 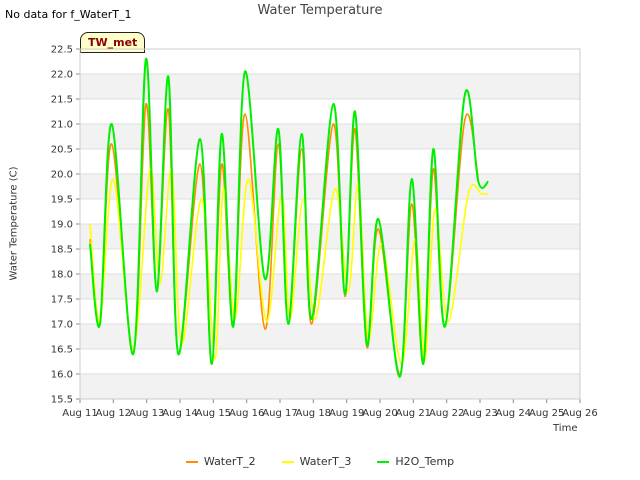 What do you see at coordinates (213, 413) in the screenshot?
I see `x-tick-label: Aug 15` at bounding box center [213, 413].